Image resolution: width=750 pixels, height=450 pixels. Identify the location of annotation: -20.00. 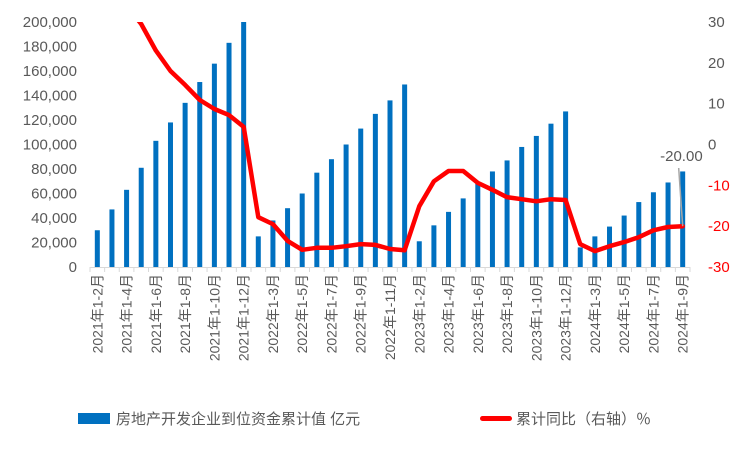
(681, 187).